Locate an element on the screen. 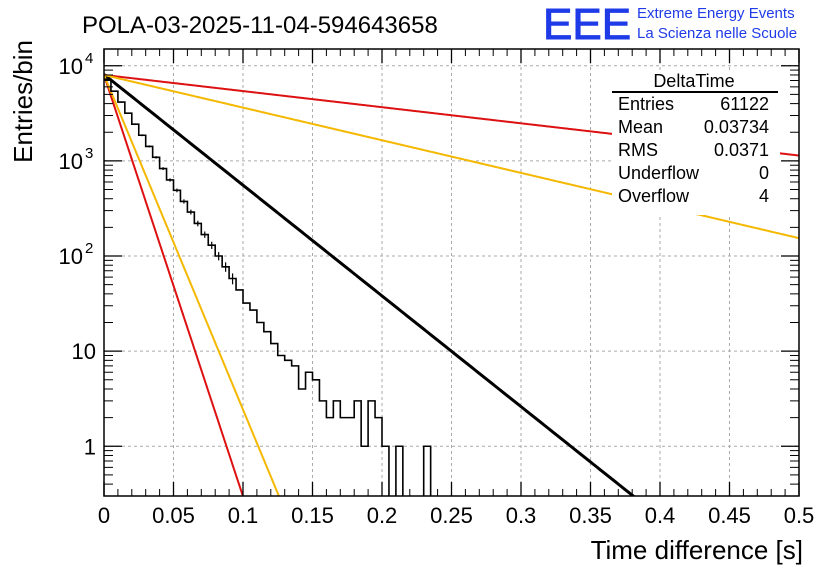  stats-box-bg is located at coordinates (696, 142).